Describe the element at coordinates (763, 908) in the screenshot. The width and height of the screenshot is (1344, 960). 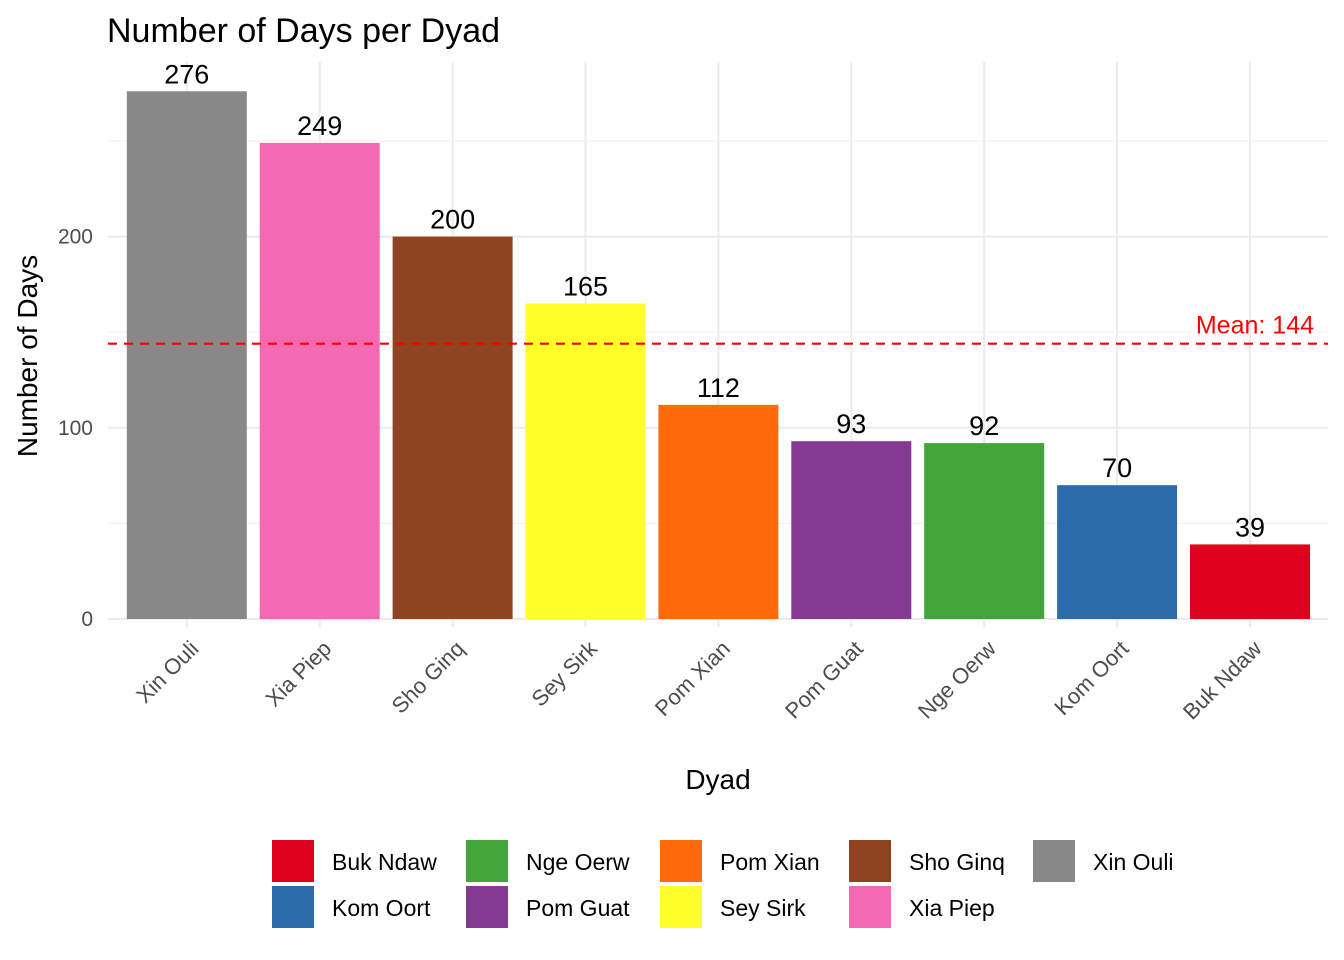
I see `legend-label: Sey Sirk` at that location.